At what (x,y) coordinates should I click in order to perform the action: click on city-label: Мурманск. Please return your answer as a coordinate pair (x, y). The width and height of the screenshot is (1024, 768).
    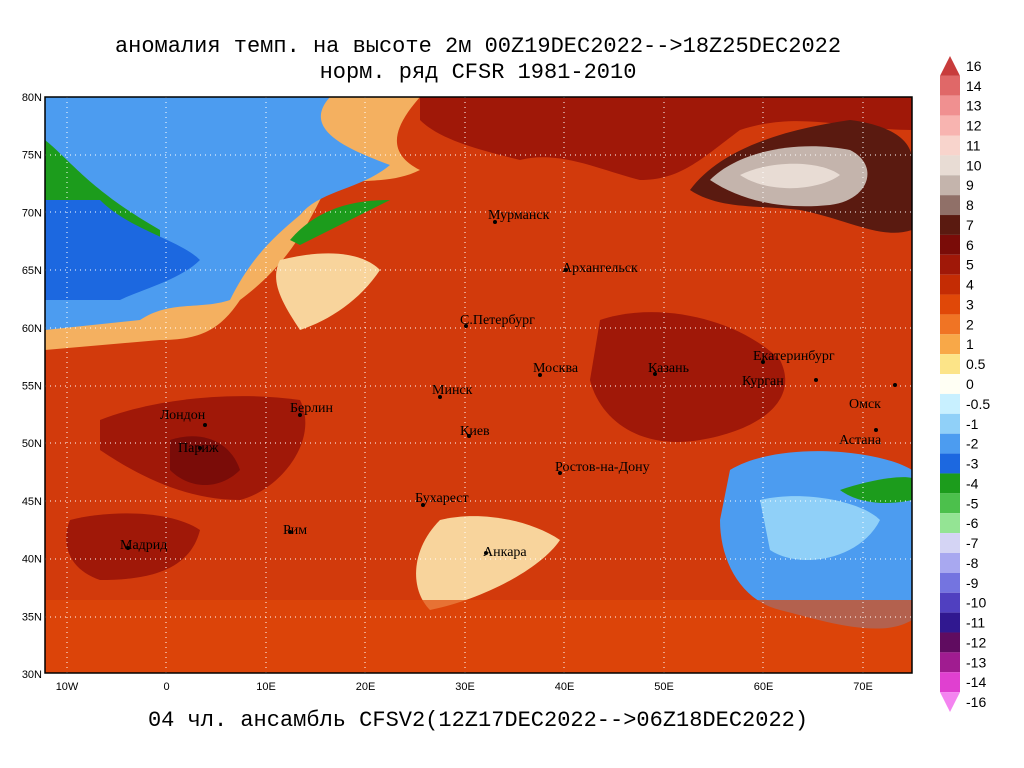
    Looking at the image, I should click on (519, 215).